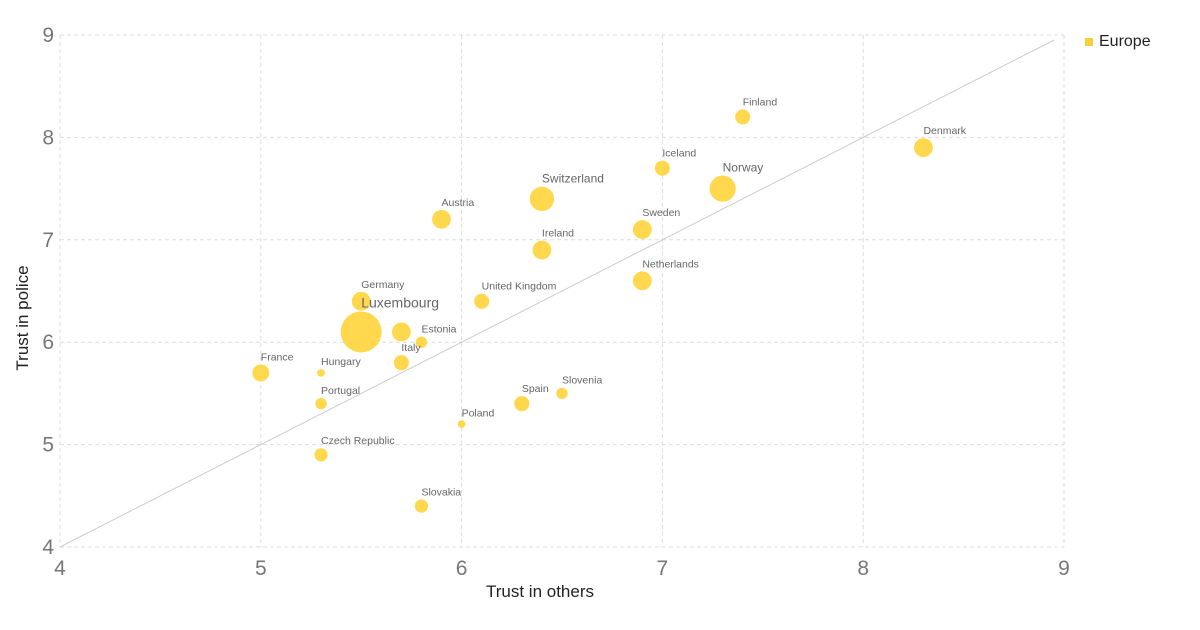 This screenshot has height=630, width=1200. I want to click on y-tick-label: 6, so click(48, 342).